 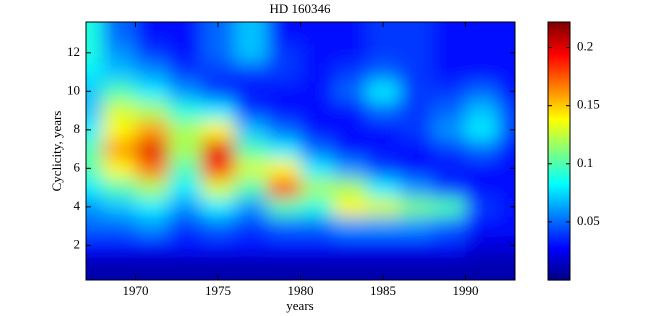 I want to click on colorbar-tick-label: 0.1, so click(x=585, y=162).